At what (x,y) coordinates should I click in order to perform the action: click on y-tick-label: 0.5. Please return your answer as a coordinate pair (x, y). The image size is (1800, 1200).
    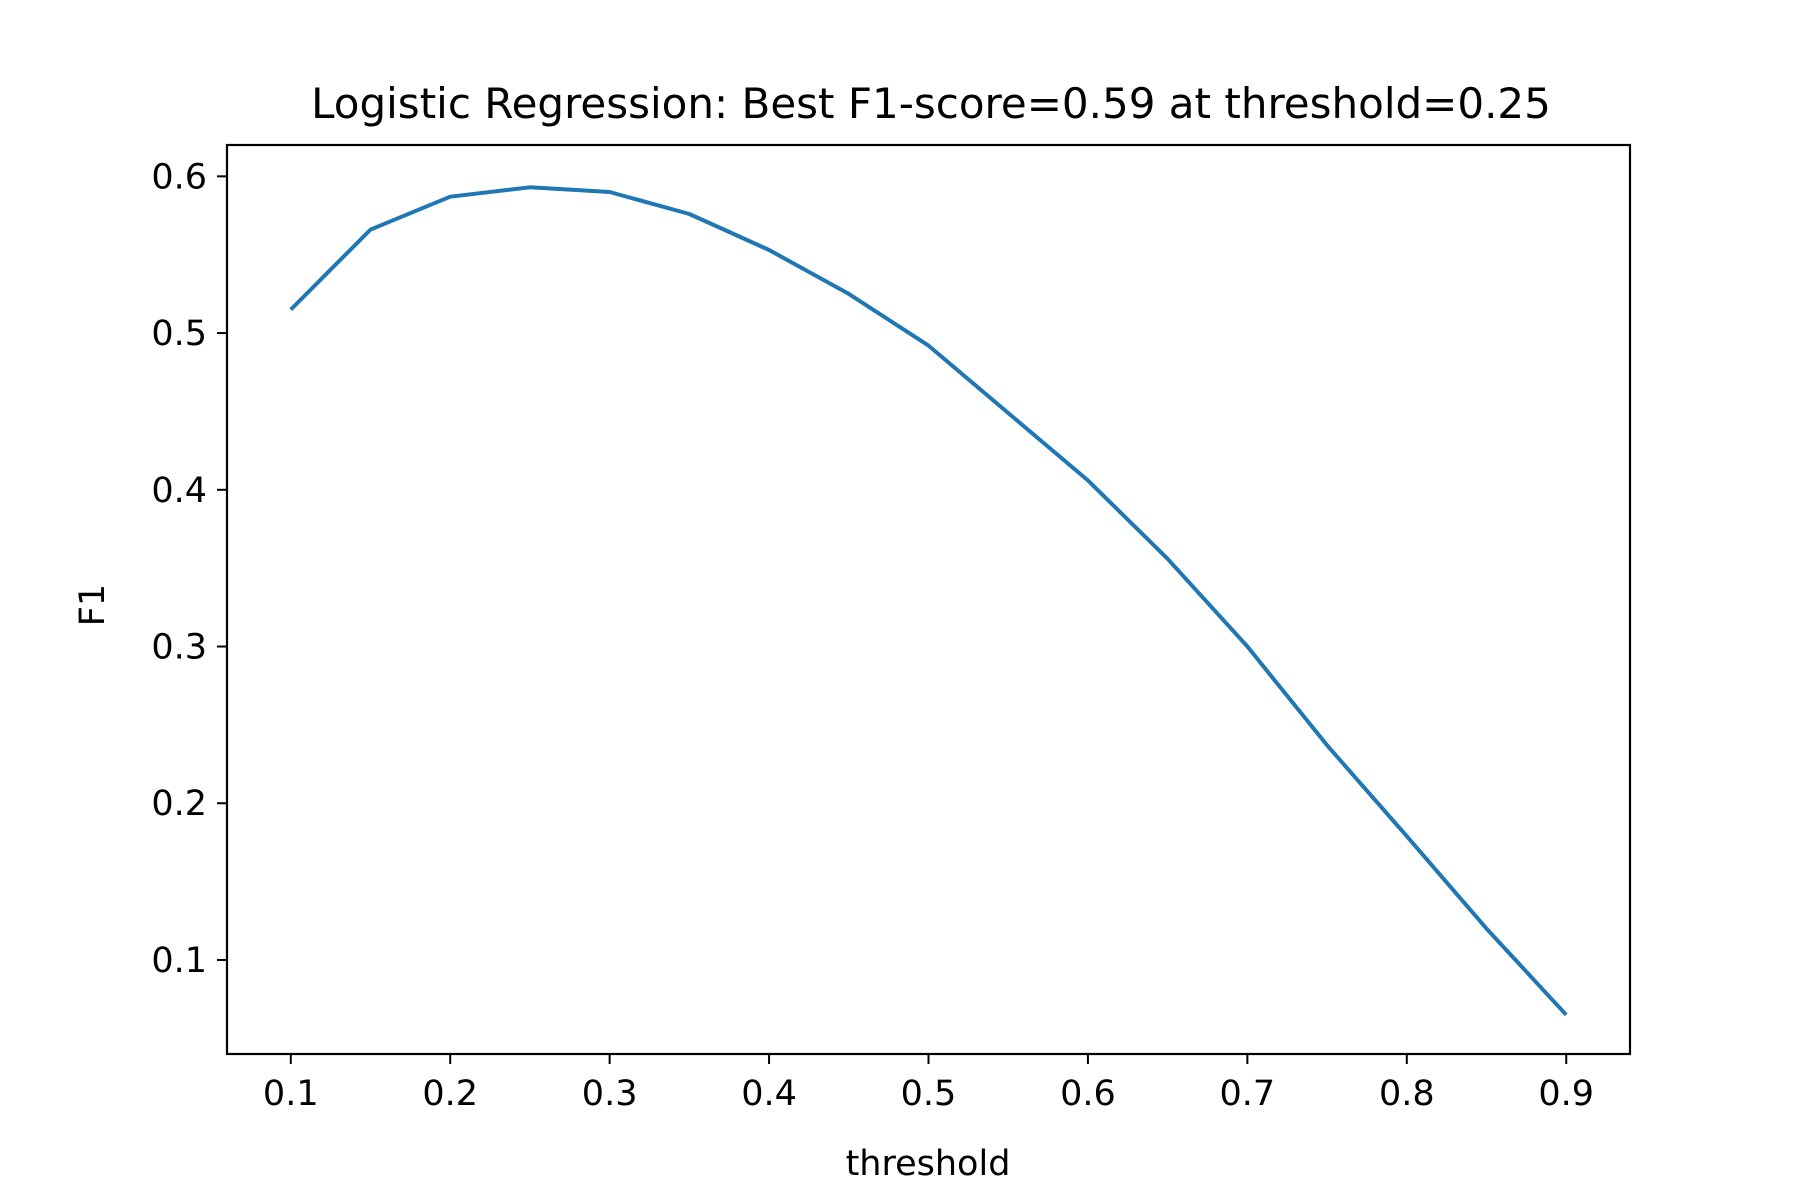
    Looking at the image, I should click on (179, 334).